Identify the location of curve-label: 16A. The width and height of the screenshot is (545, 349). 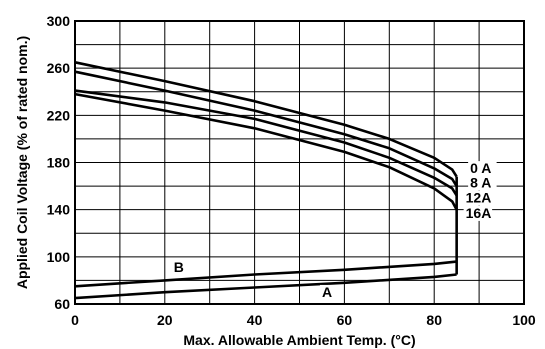
(479, 213).